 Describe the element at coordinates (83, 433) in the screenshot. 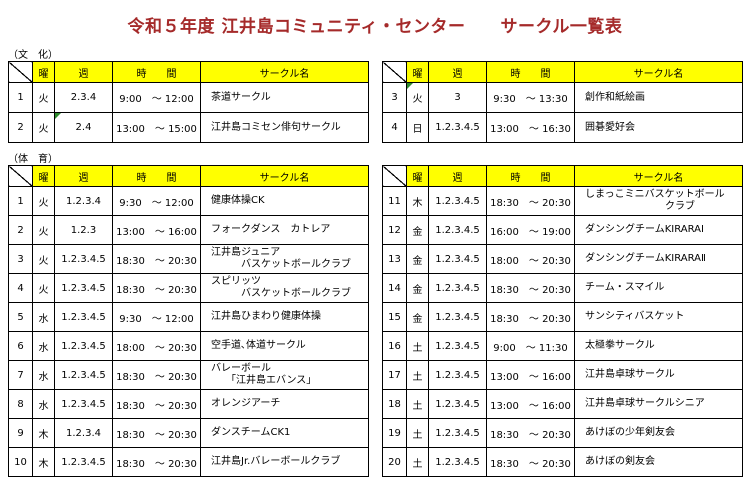

I see `row-week: 1.2.3.4` at that location.